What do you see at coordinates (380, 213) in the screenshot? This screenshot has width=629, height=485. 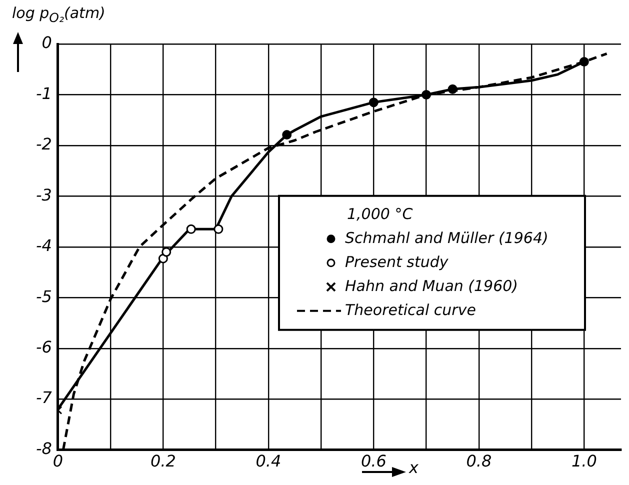 I see `legend-title: 1,000 °C` at bounding box center [380, 213].